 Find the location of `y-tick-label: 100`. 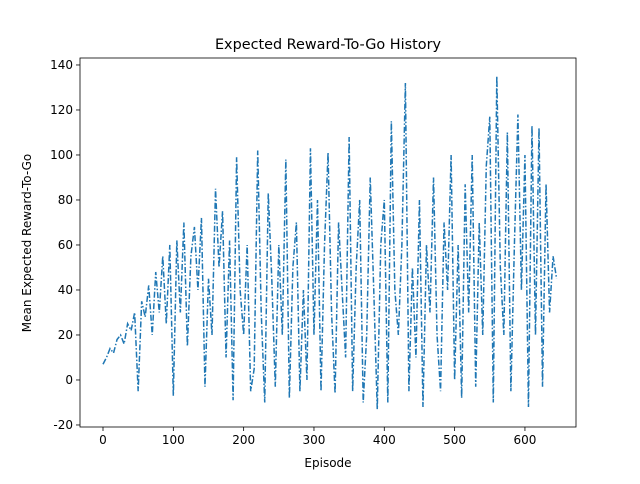

y-tick-label: 100 is located at coordinates (61, 155).